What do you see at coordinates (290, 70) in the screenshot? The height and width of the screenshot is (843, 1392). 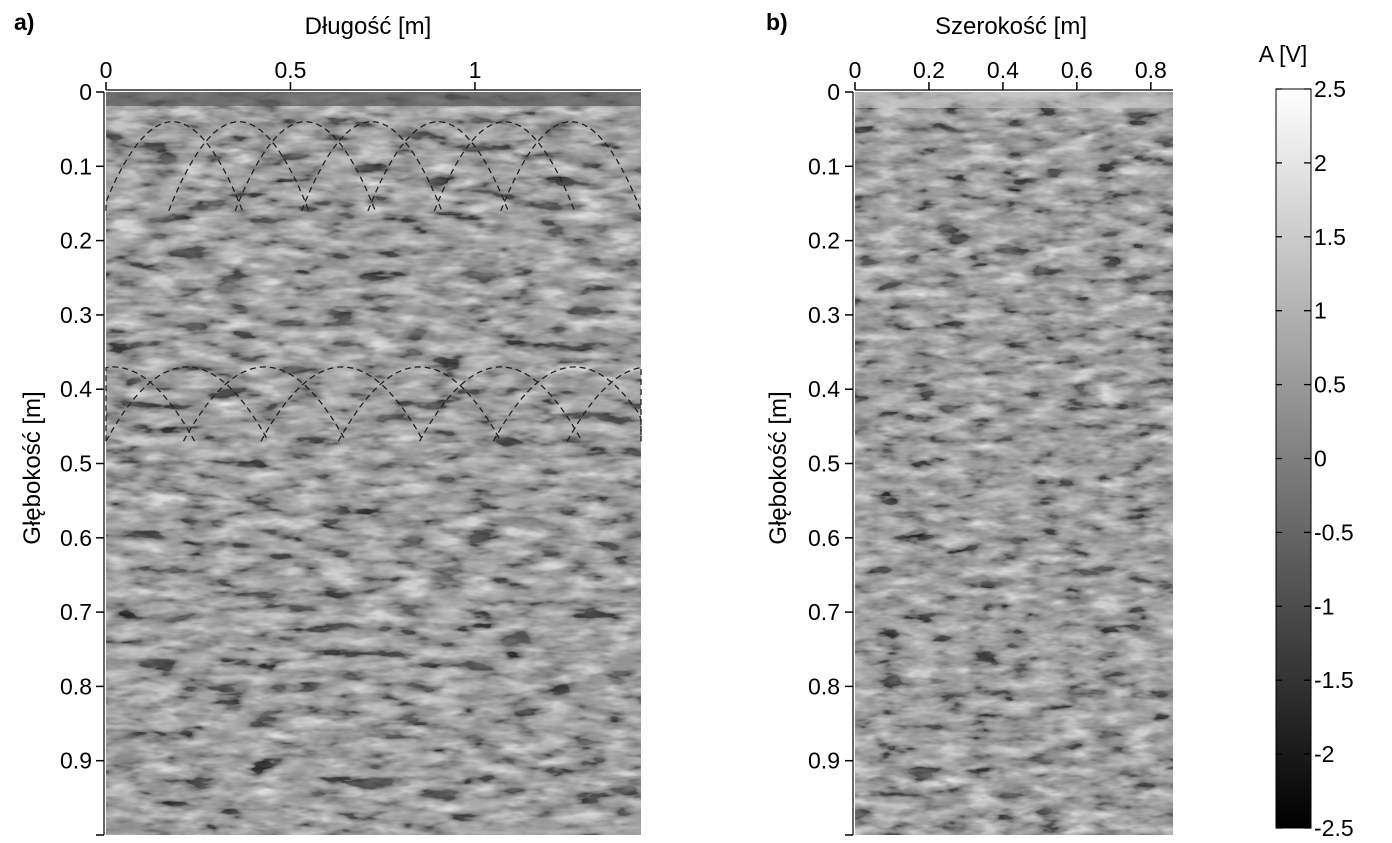 I see `x-tick-label: 0.5` at bounding box center [290, 70].